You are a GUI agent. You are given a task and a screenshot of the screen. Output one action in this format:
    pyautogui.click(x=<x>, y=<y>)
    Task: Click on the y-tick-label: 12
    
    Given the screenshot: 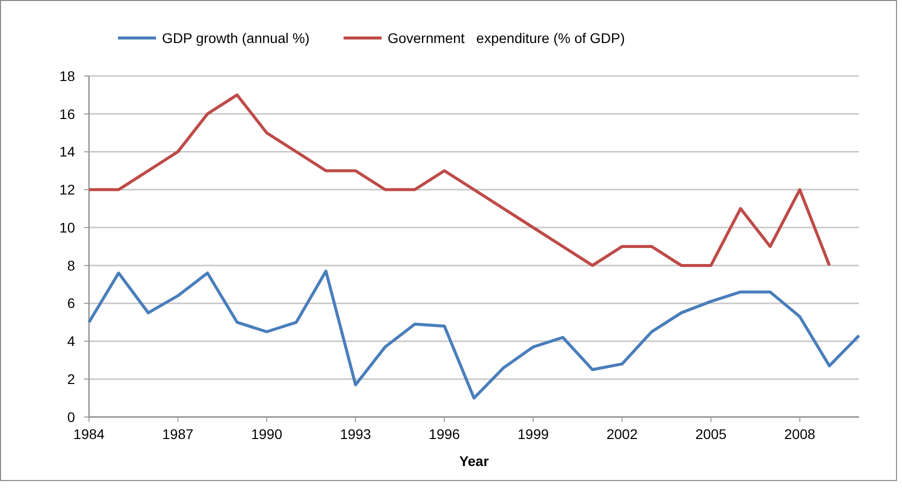 What is the action you would take?
    pyautogui.click(x=67, y=190)
    